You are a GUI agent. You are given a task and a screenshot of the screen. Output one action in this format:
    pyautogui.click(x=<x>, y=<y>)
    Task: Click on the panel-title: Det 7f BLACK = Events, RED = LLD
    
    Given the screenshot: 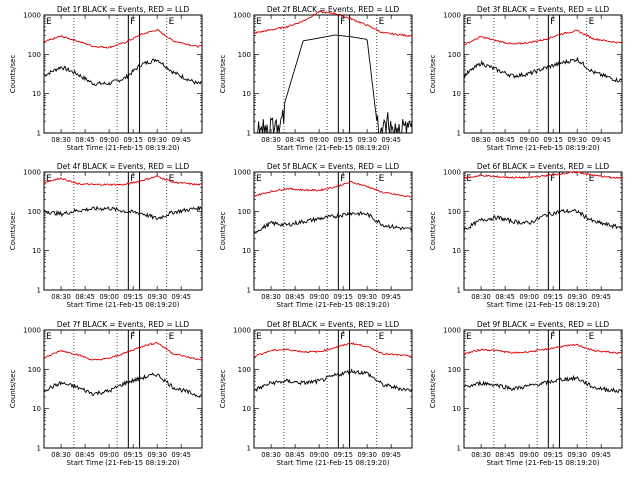 What is the action you would take?
    pyautogui.click(x=123, y=324)
    